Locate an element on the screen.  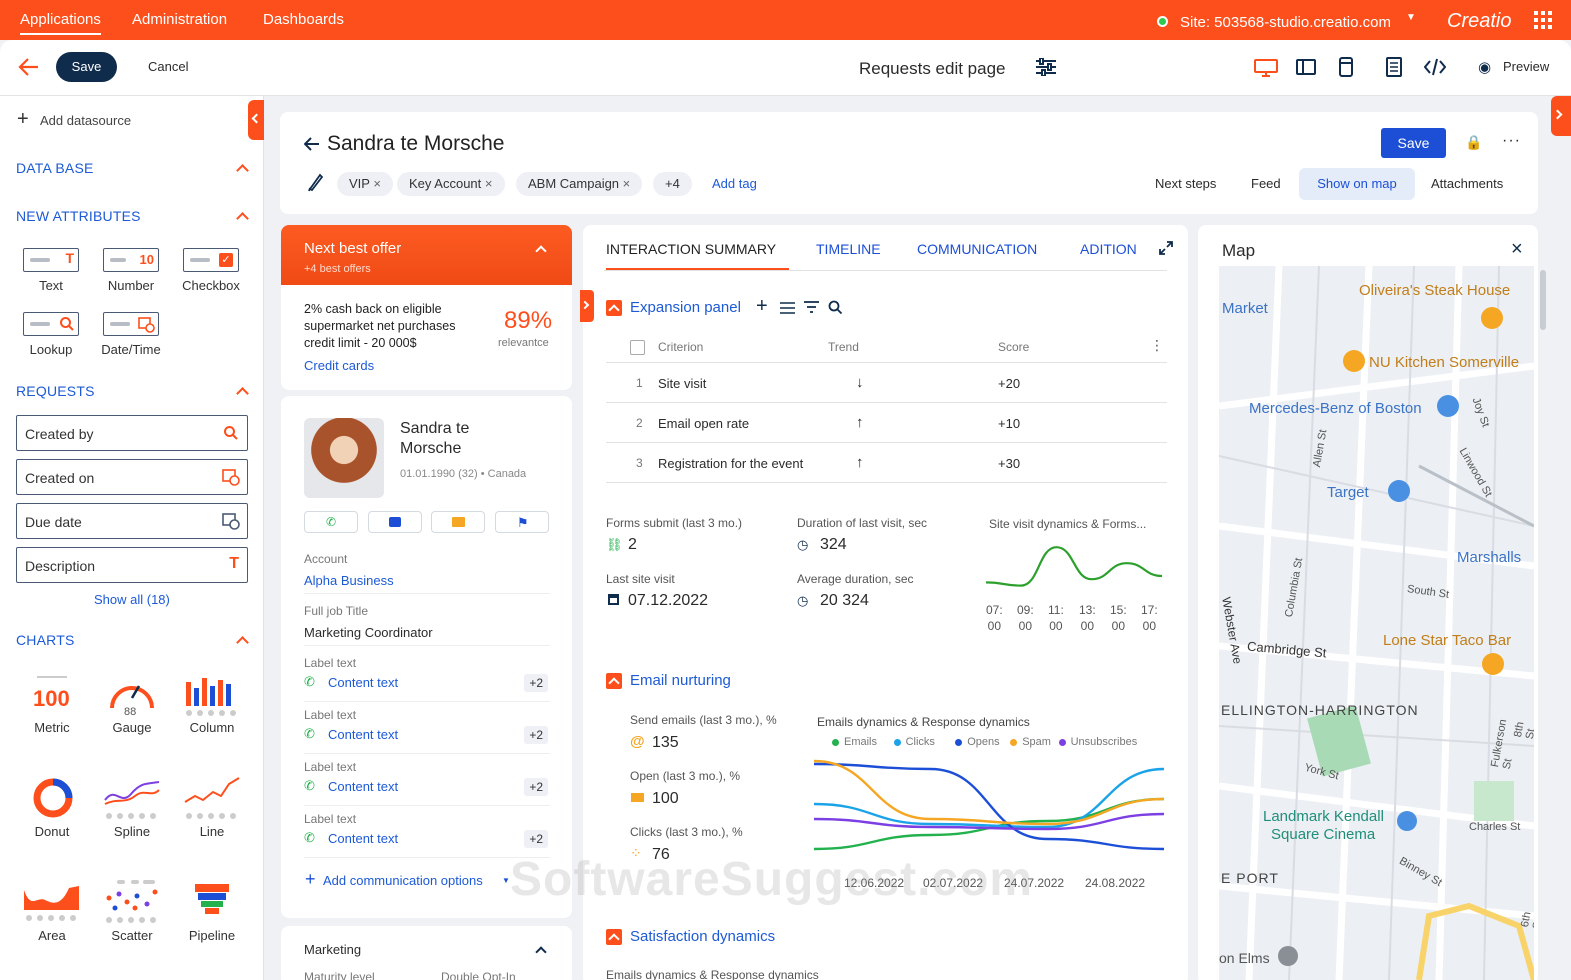
section-new-attributes: NEW ATTRIBUTES is located at coordinates (78, 216).